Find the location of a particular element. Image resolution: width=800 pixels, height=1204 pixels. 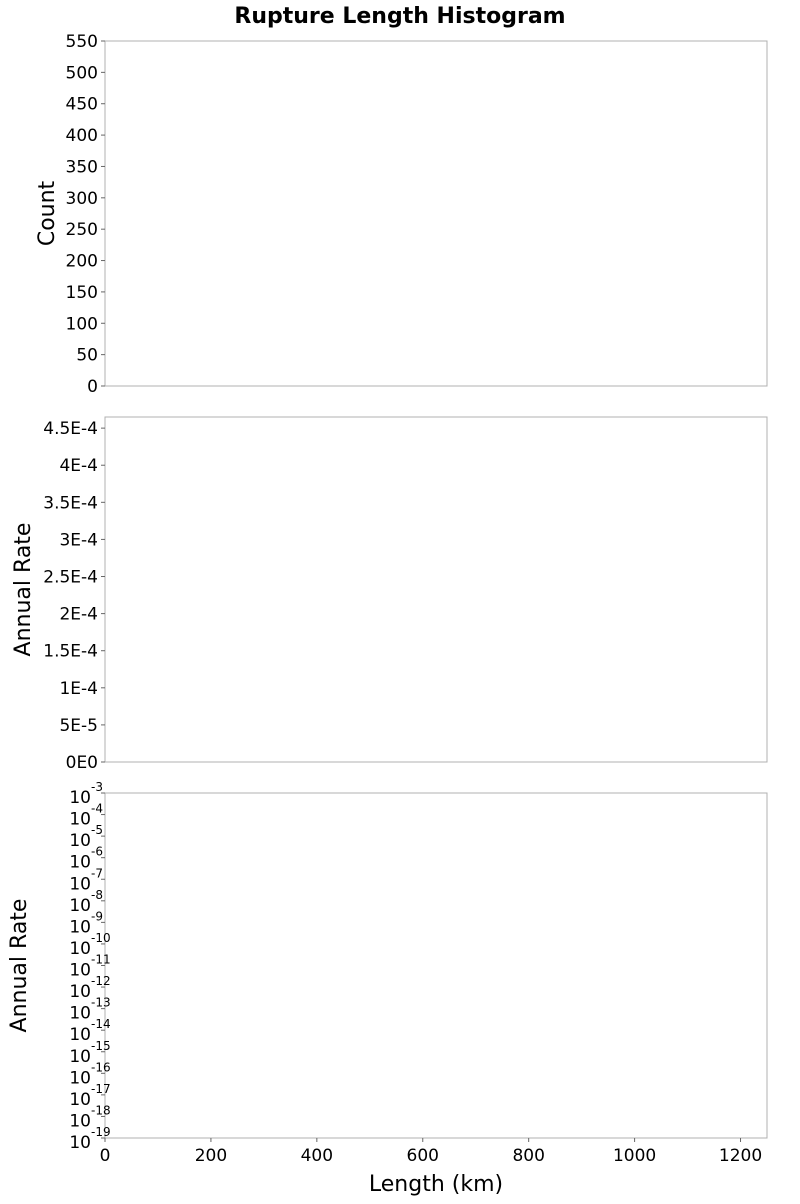

y-tick-label: 400 is located at coordinates (82, 136).